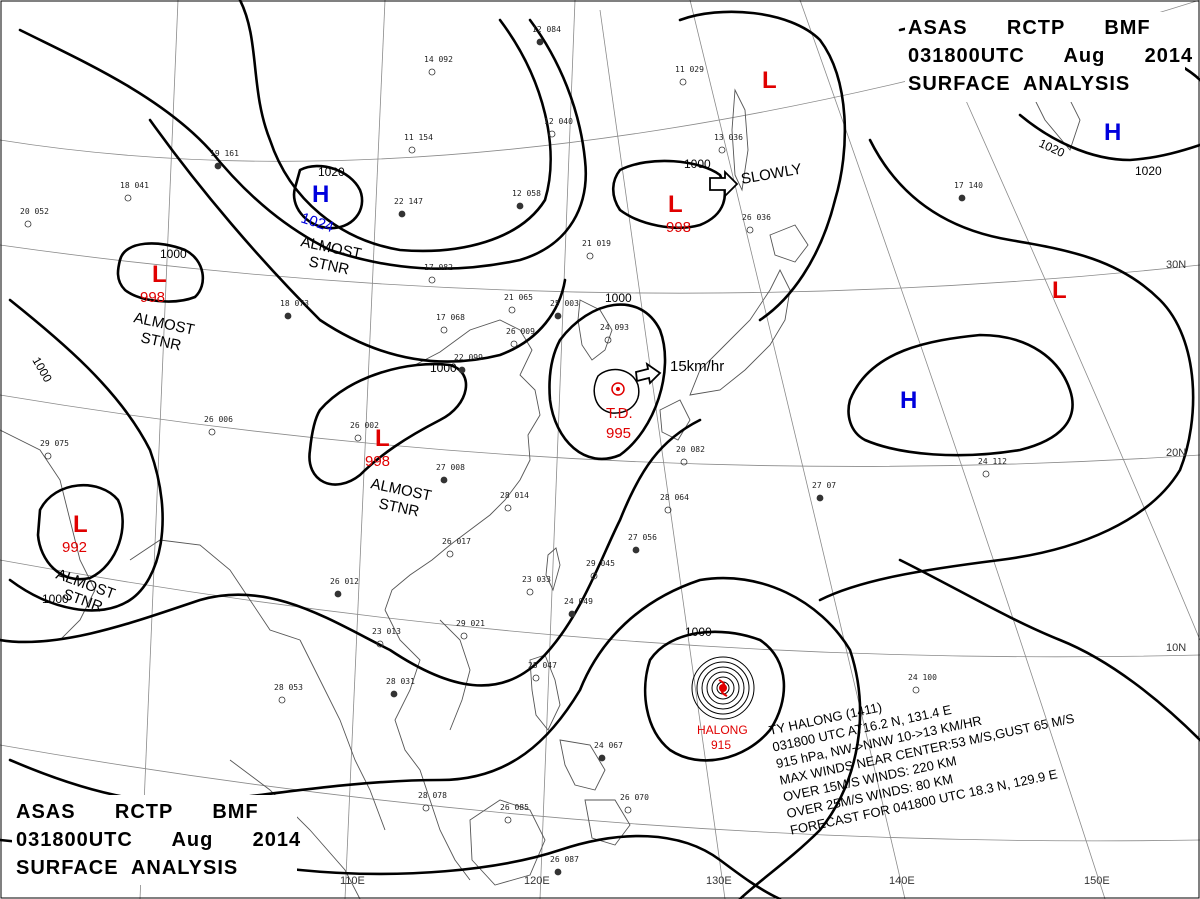  Describe the element at coordinates (618, 433) in the screenshot. I see `td-pressure: 995` at that location.